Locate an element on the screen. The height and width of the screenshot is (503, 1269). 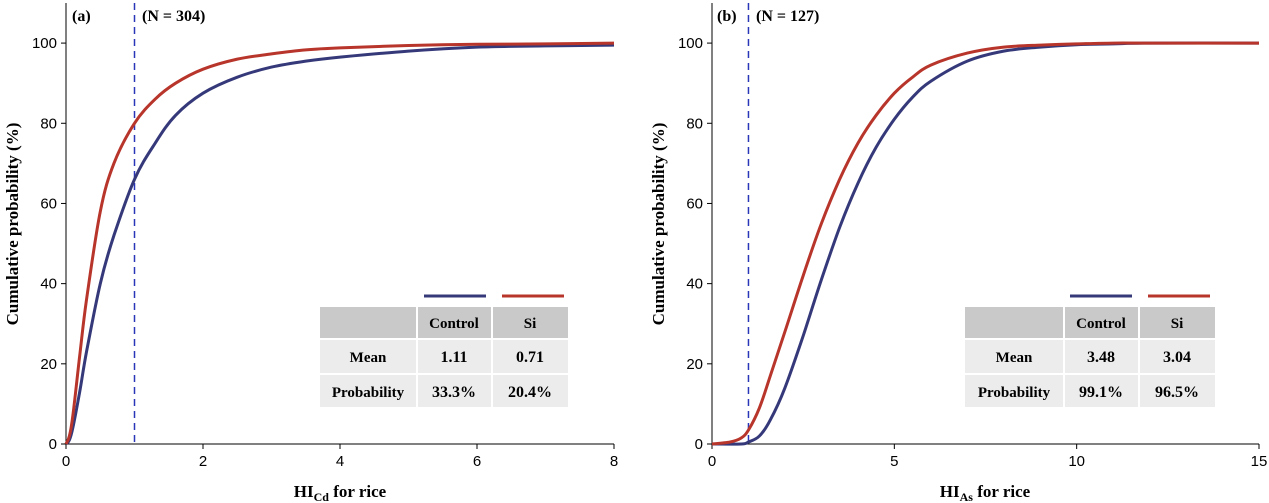
x-tick-label: 2 is located at coordinates (203, 461).